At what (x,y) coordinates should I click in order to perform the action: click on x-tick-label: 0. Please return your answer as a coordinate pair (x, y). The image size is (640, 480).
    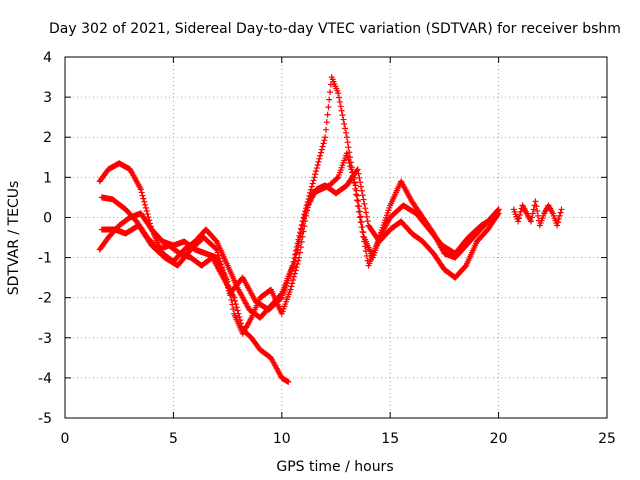
    Looking at the image, I should click on (65, 439).